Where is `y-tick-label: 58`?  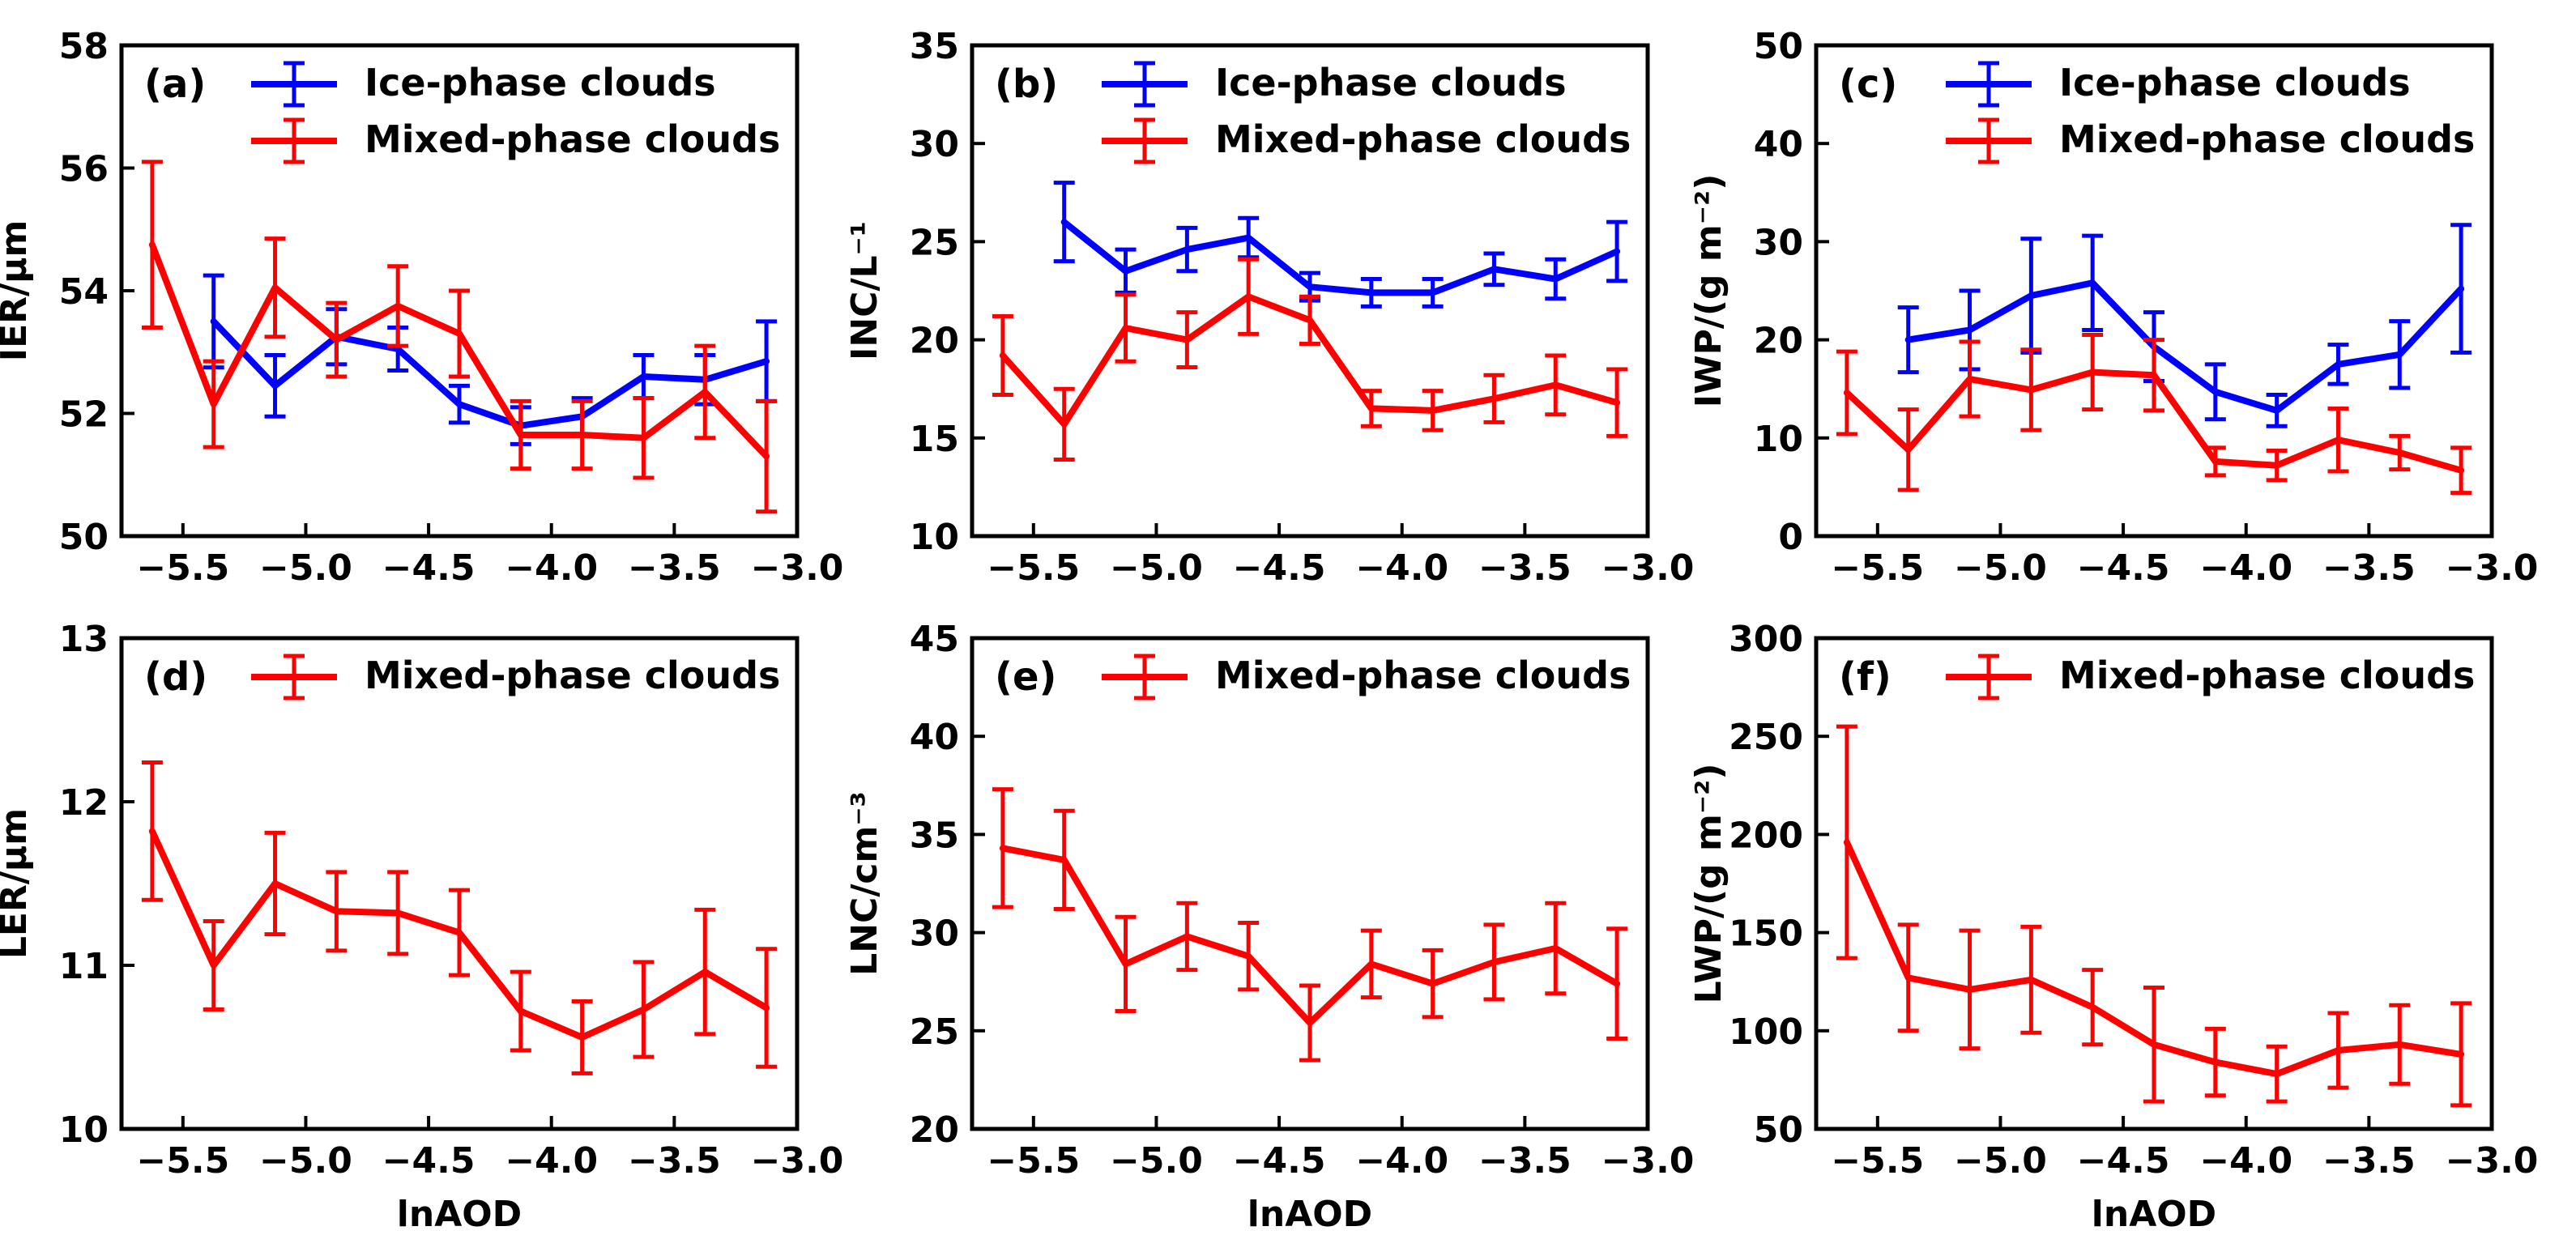
y-tick-label: 58 is located at coordinates (84, 46).